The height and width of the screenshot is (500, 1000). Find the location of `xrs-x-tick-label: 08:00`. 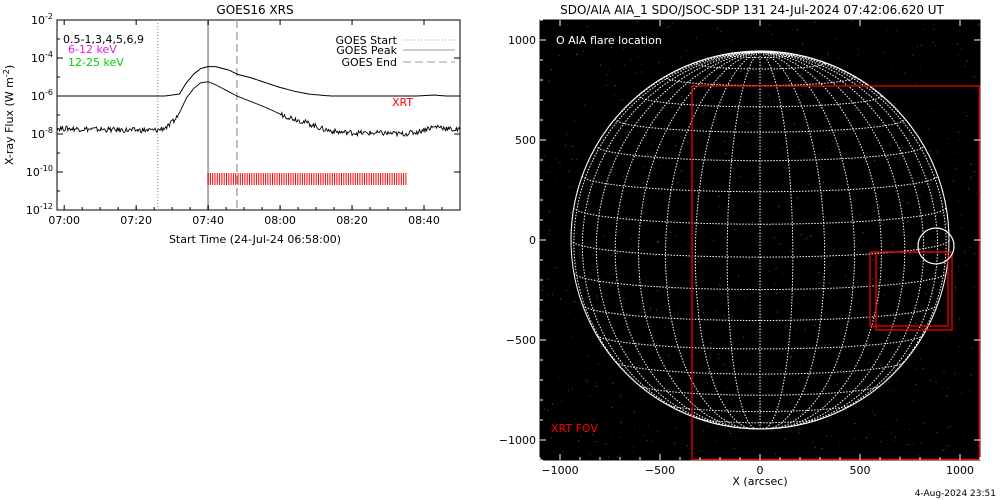

xrs-x-tick-label: 08:00 is located at coordinates (280, 220).